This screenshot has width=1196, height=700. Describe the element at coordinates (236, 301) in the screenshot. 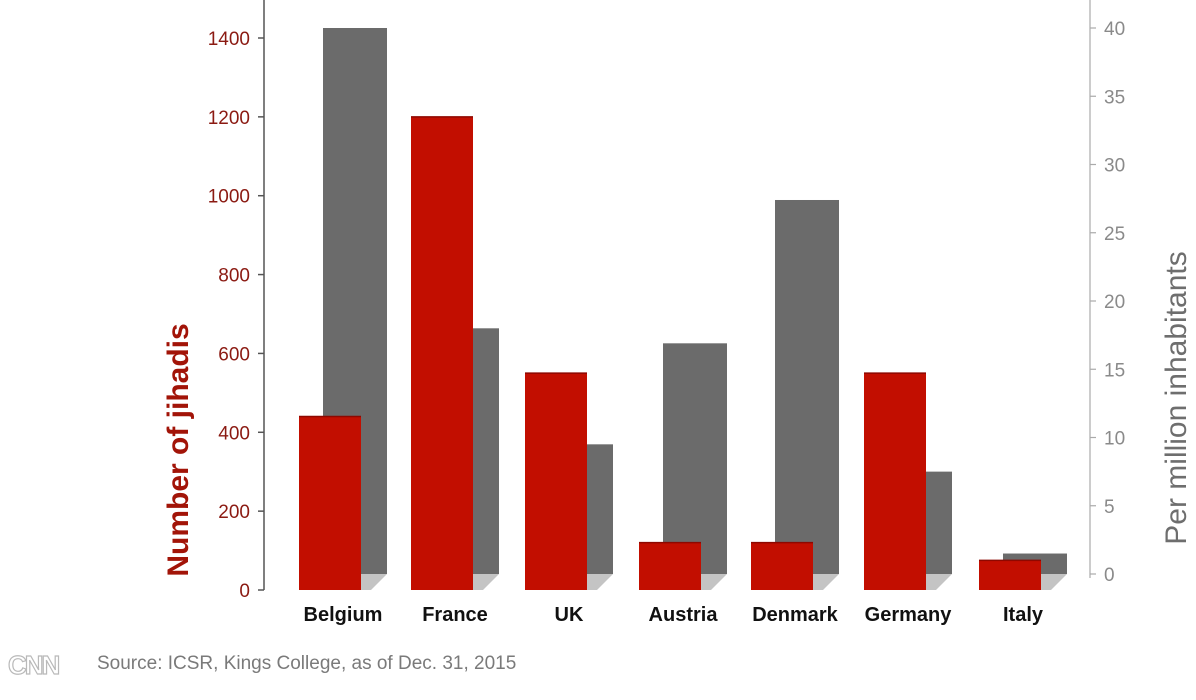

I see `left-axis: 0 200 400 600 800 1000 1200 1400` at that location.